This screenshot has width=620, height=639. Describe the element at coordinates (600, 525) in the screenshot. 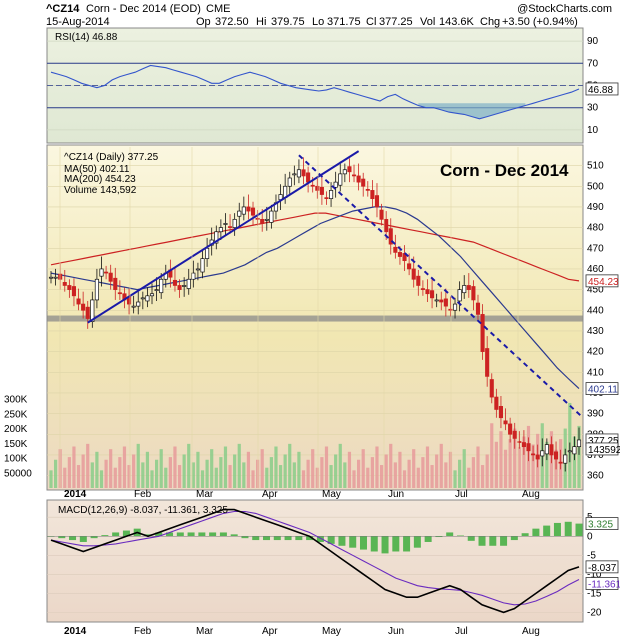

I see `macd-hist-last-label: 3.325` at that location.